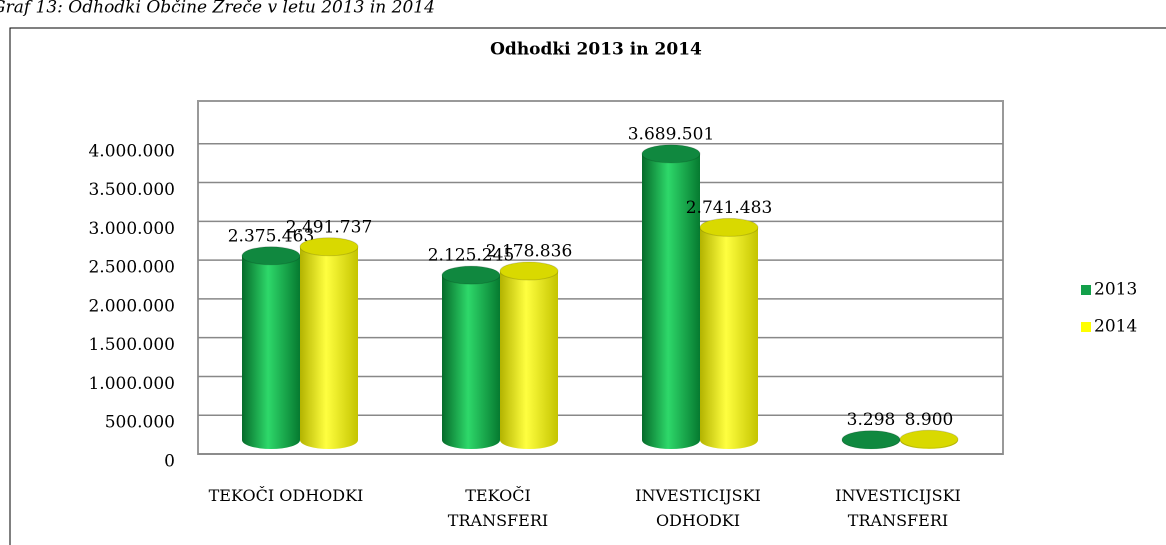 The height and width of the screenshot is (545, 1166). I want to click on value-label: 8.900, so click(929, 420).